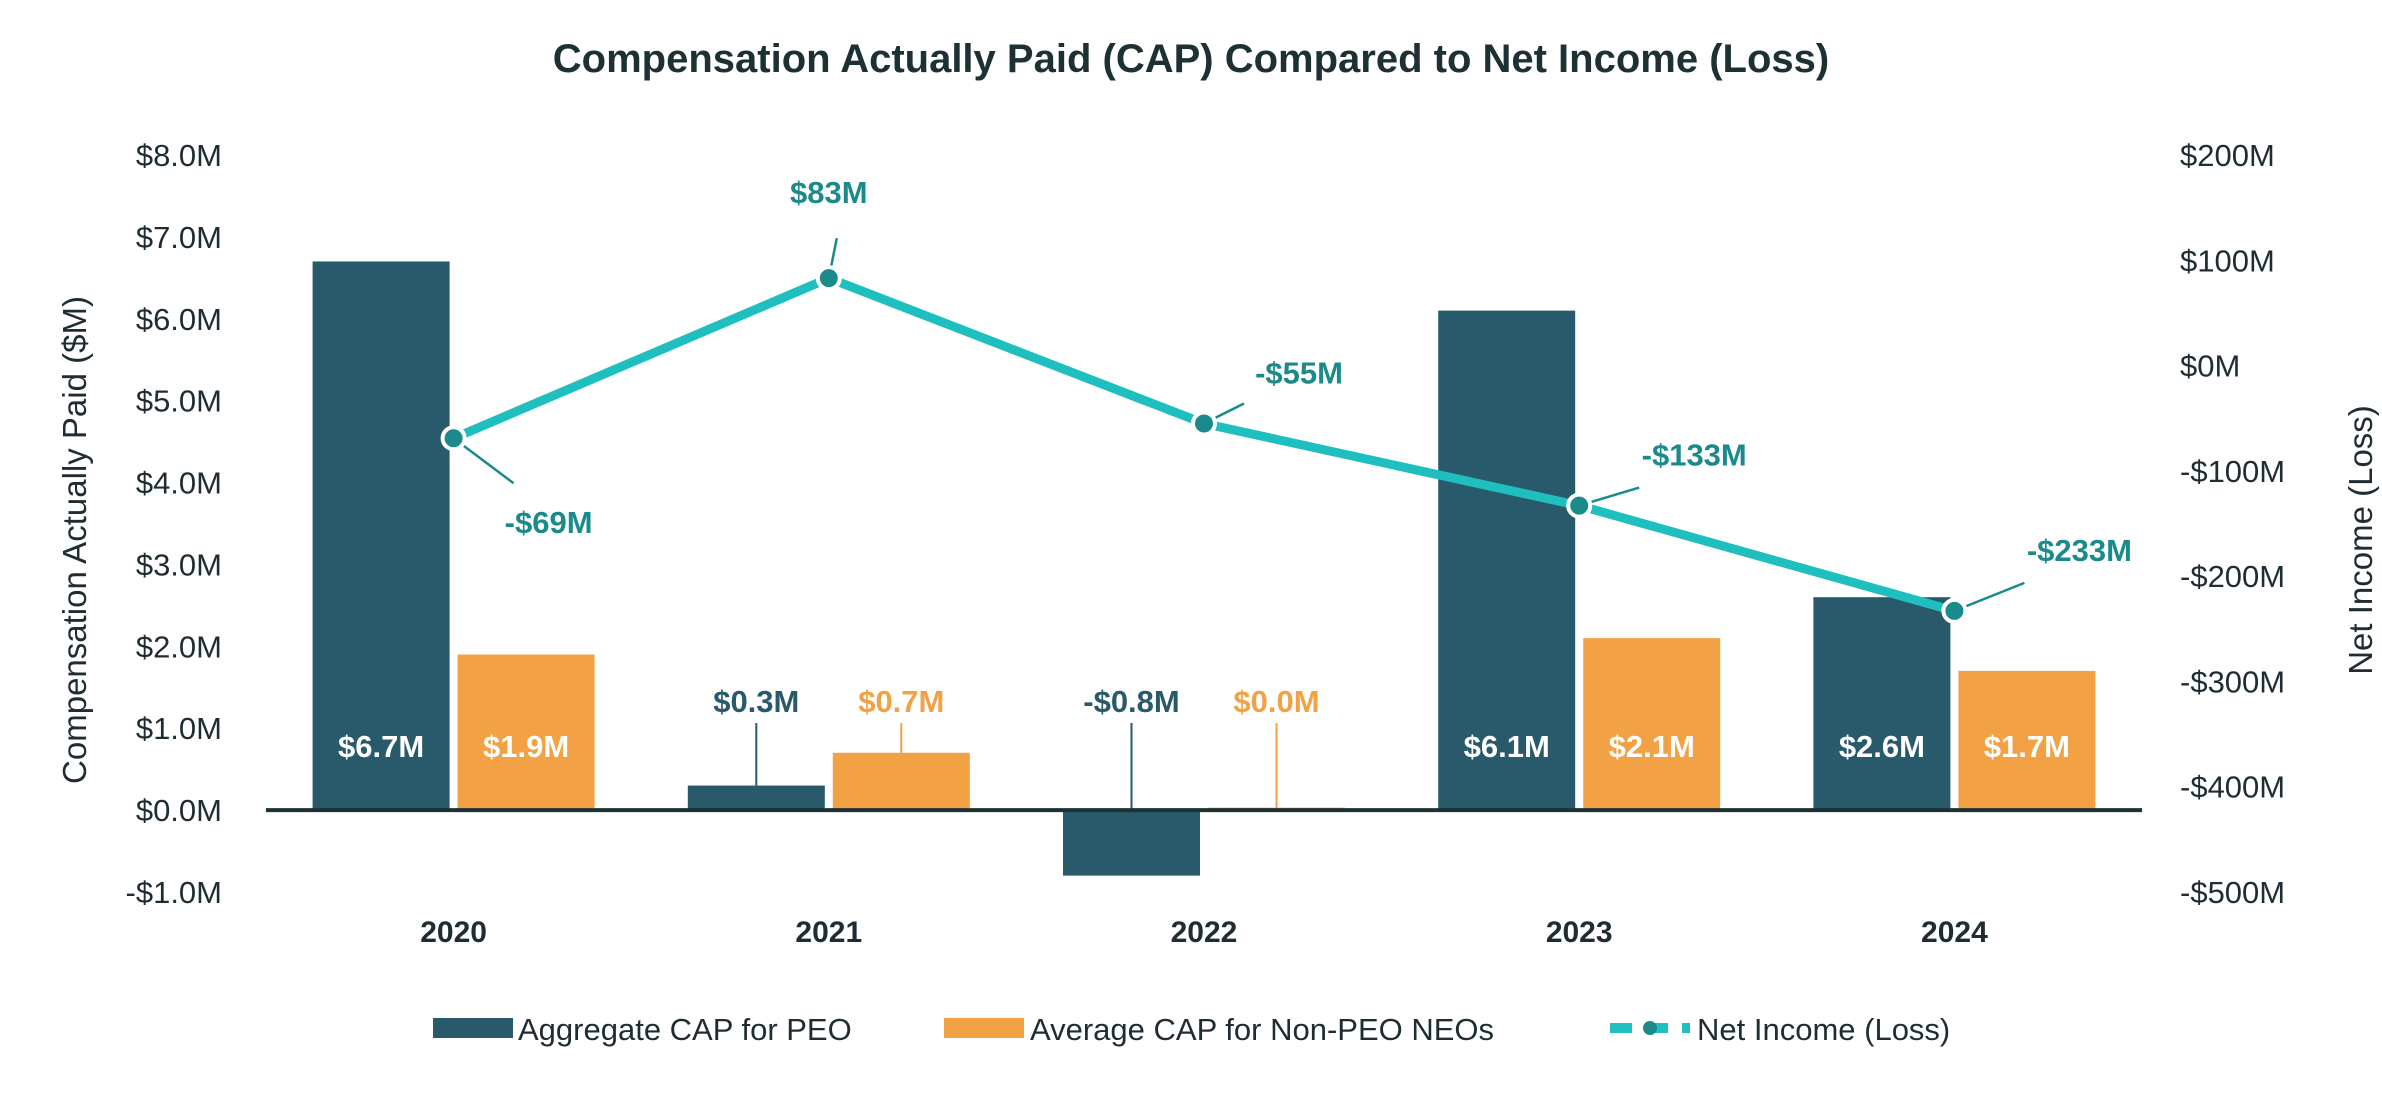 The height and width of the screenshot is (1100, 2382). Describe the element at coordinates (453, 932) in the screenshot. I see `x-tick-label: 2020` at that location.